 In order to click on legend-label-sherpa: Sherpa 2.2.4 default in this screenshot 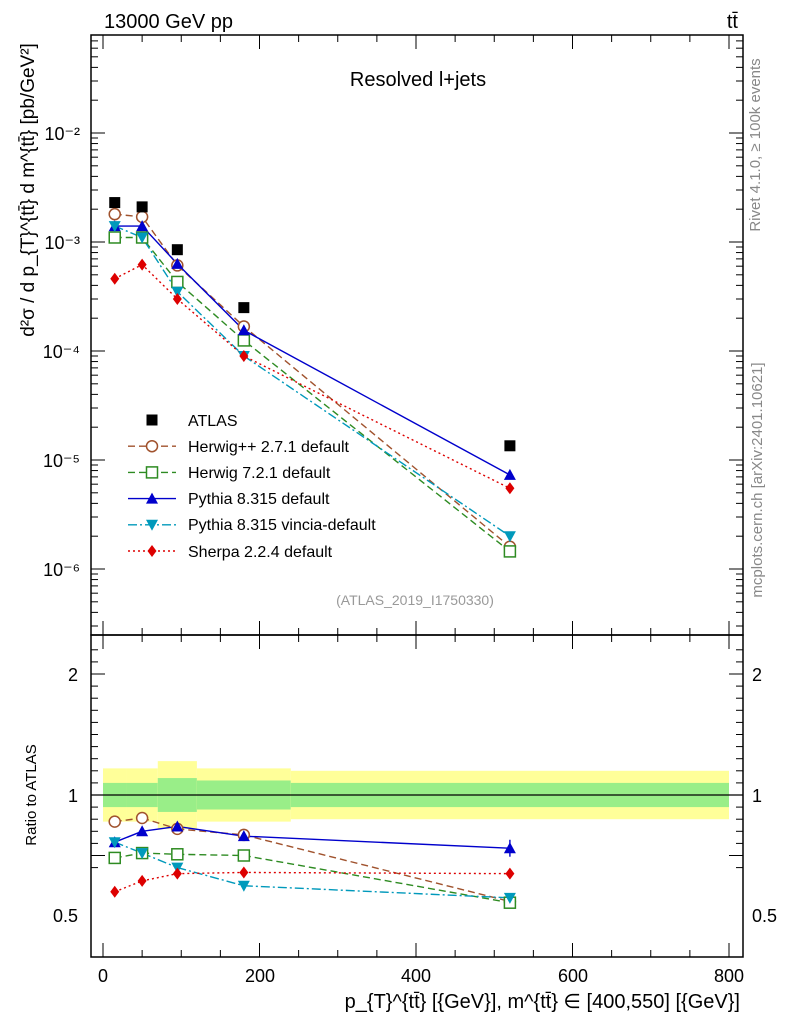, I will do `click(260, 552)`.